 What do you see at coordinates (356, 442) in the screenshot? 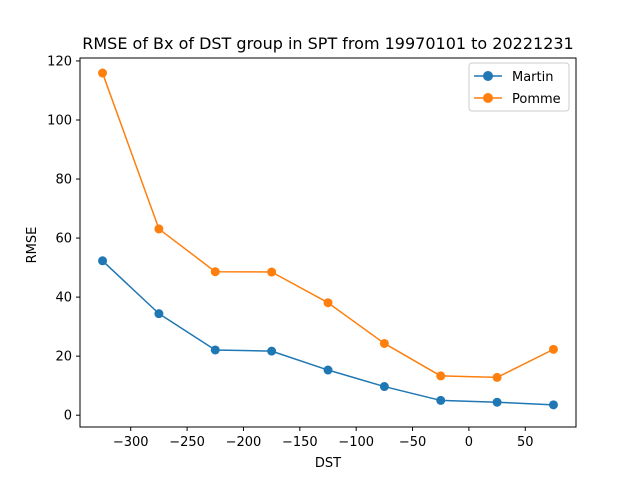
I see `x-tick-label: −100` at bounding box center [356, 442].